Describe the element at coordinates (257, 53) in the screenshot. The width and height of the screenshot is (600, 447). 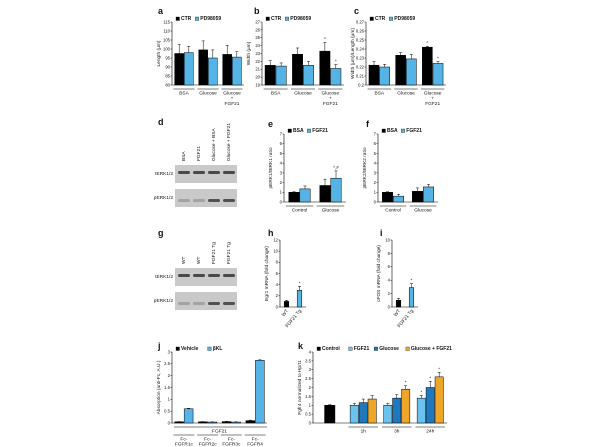
I see `y-tick-label: 23` at that location.